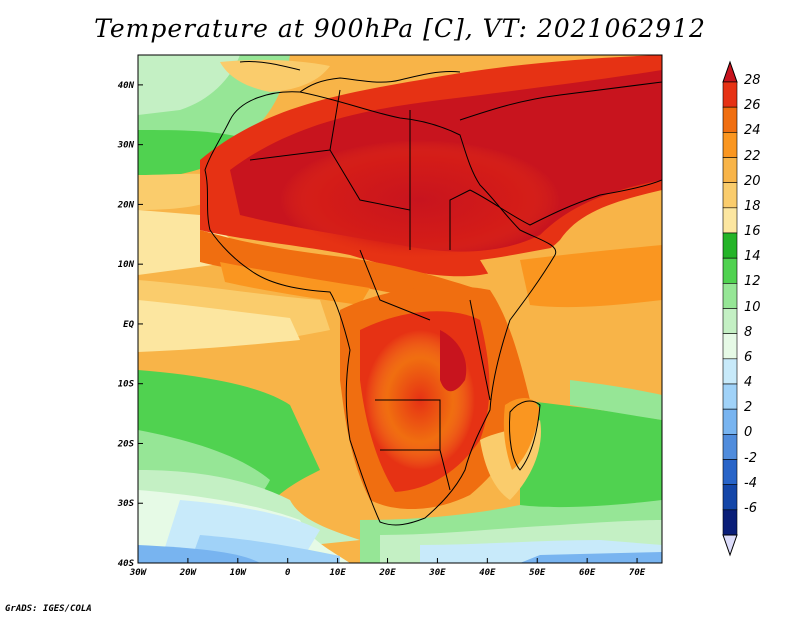 This screenshot has width=800, height=618. I want to click on colorbar-label: 26, so click(752, 106).